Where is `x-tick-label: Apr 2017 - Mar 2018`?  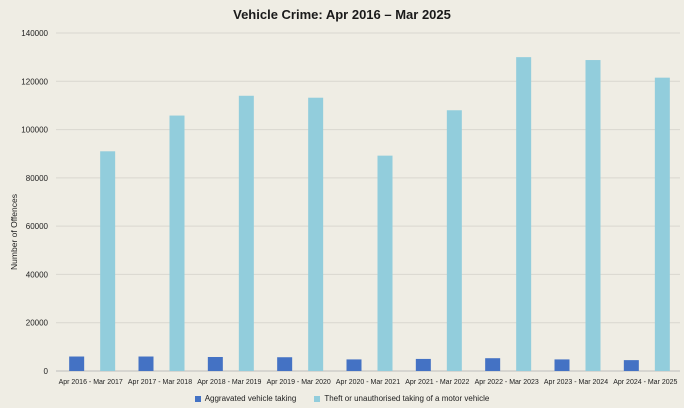
x-tick-label: Apr 2017 - Mar 2018 is located at coordinates (160, 382).